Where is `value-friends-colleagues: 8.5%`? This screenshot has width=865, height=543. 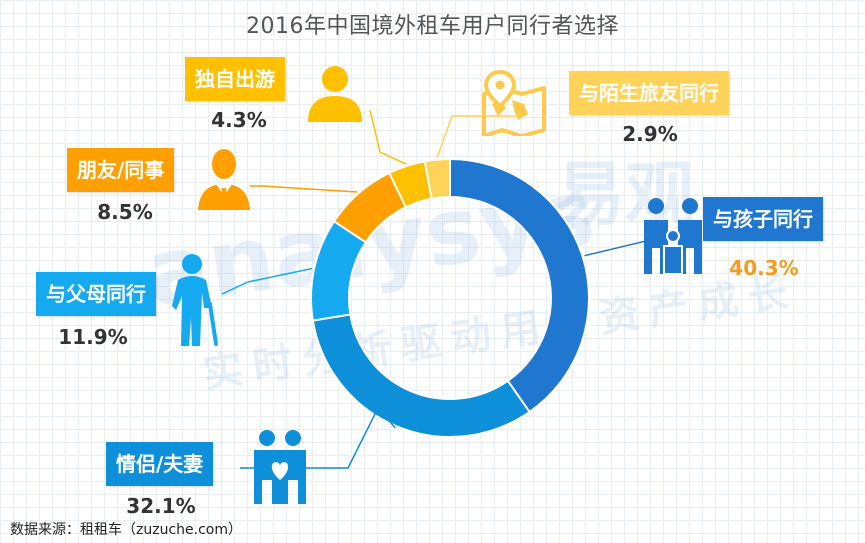 value-friends-colleagues: 8.5% is located at coordinates (125, 212).